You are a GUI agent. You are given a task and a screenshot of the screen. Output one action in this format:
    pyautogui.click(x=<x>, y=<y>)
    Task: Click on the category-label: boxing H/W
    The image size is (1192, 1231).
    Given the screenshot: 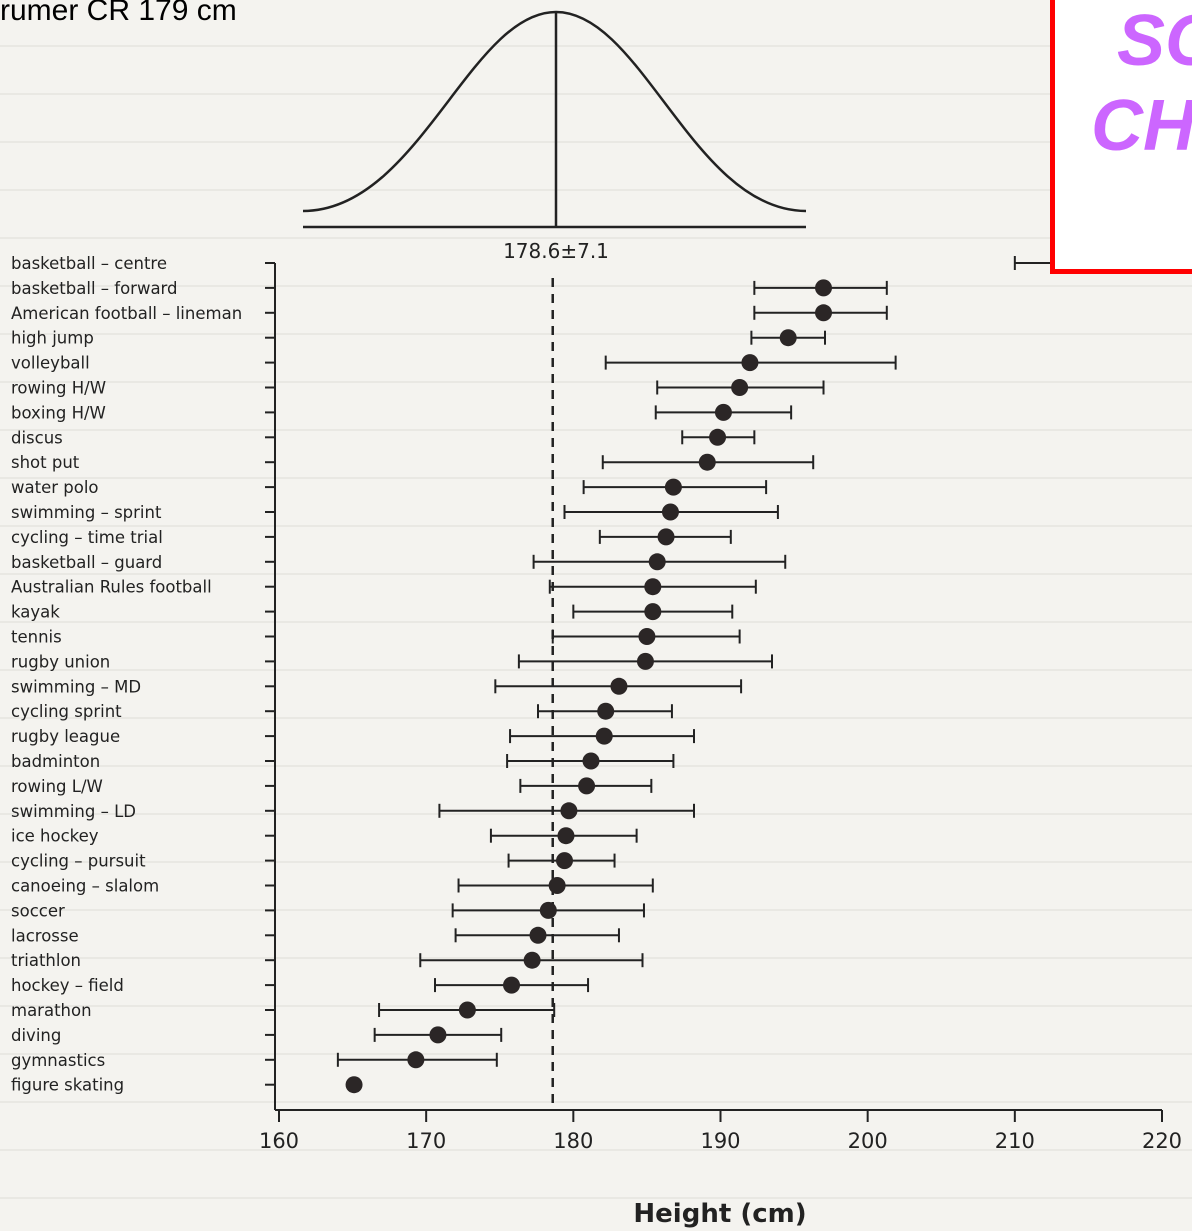 What is the action you would take?
    pyautogui.click(x=58, y=412)
    